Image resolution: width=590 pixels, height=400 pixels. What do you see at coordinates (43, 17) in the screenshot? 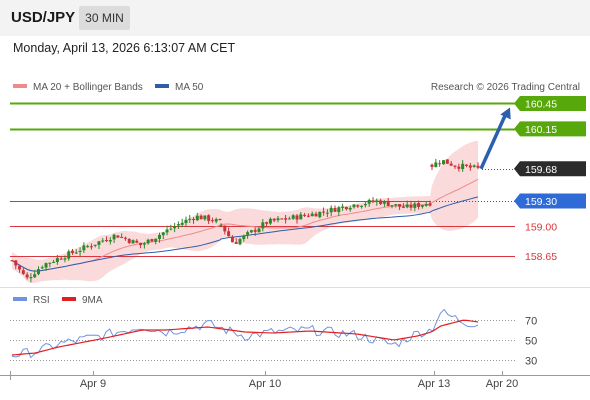
I see `instrument-title: USD/JPY` at bounding box center [43, 17].